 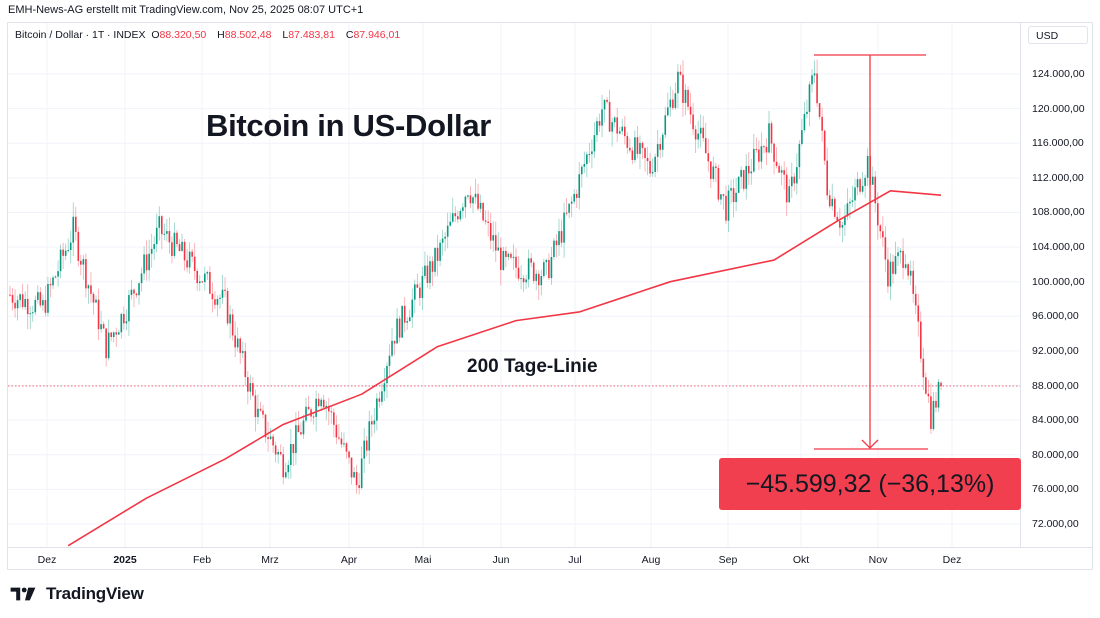 I want to click on ohlc-close-key: C, so click(x=349, y=35).